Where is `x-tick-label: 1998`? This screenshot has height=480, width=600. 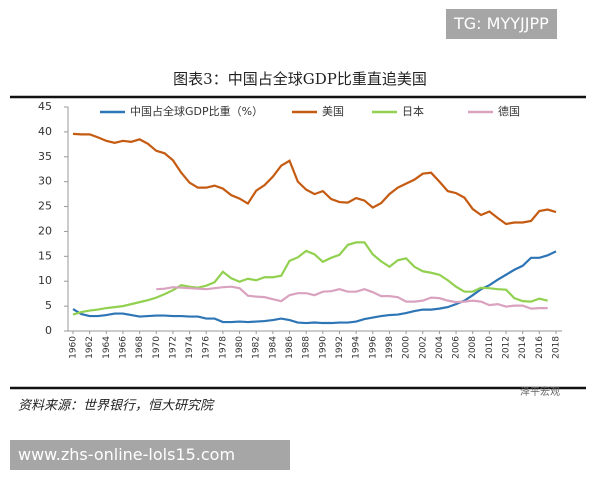
x-tick-label: 1998 is located at coordinates (390, 347).